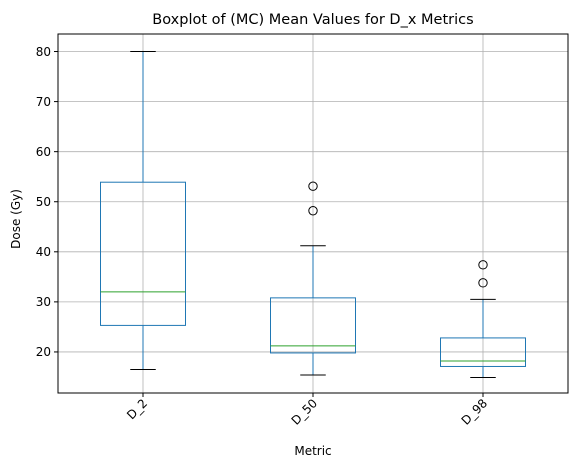 This screenshot has height=466, width=578. Describe the element at coordinates (43, 252) in the screenshot. I see `y-tick-label-40: 40` at that location.